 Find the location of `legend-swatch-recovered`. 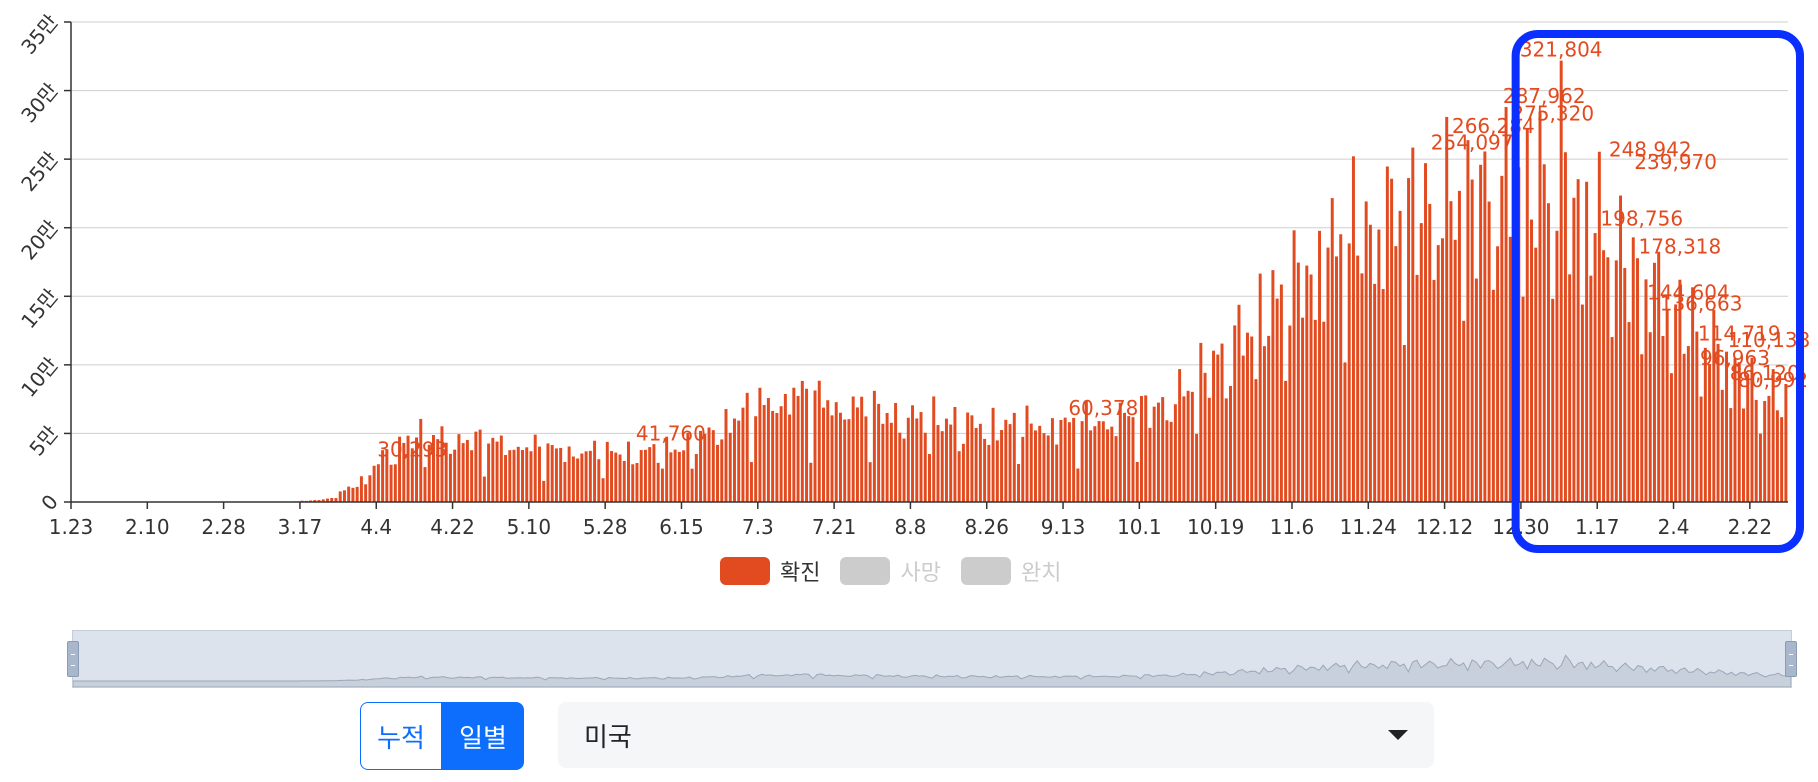

legend-swatch-recovered is located at coordinates (985, 571).